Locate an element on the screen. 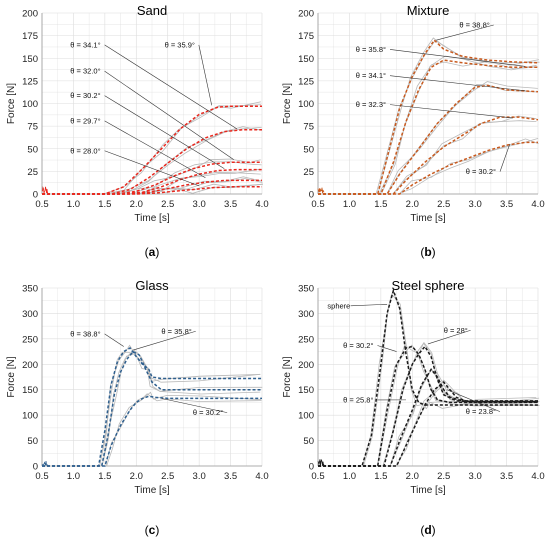 The image size is (550, 546). series-annotation: θ = 32.3° is located at coordinates (371, 104).